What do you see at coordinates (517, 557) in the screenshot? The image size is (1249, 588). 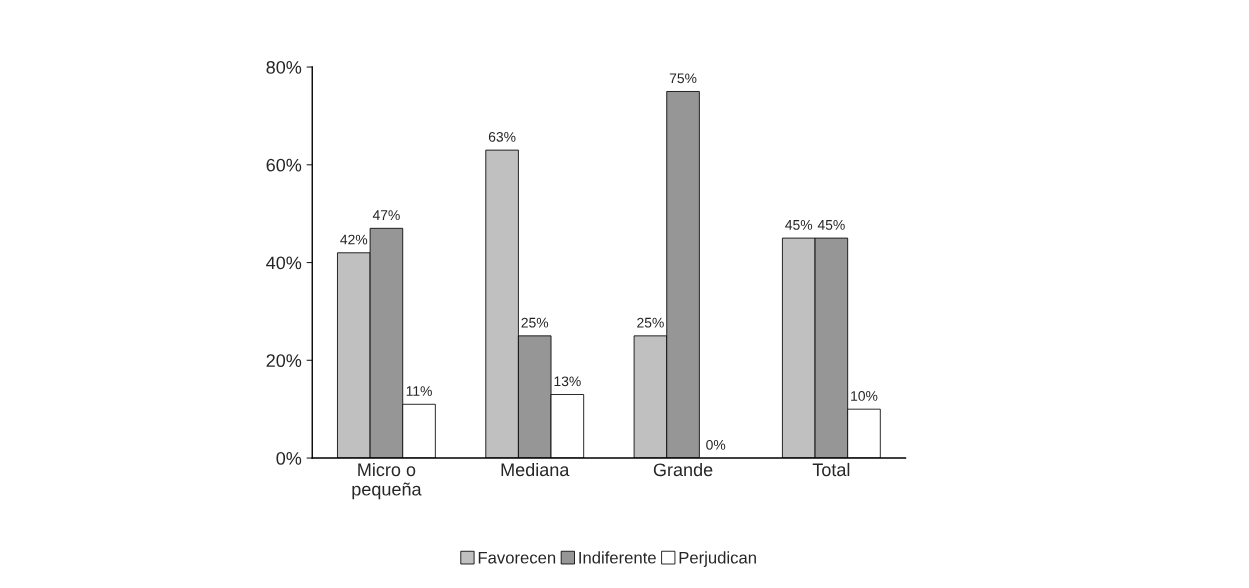 I see `legend-label: Favorecen` at bounding box center [517, 557].